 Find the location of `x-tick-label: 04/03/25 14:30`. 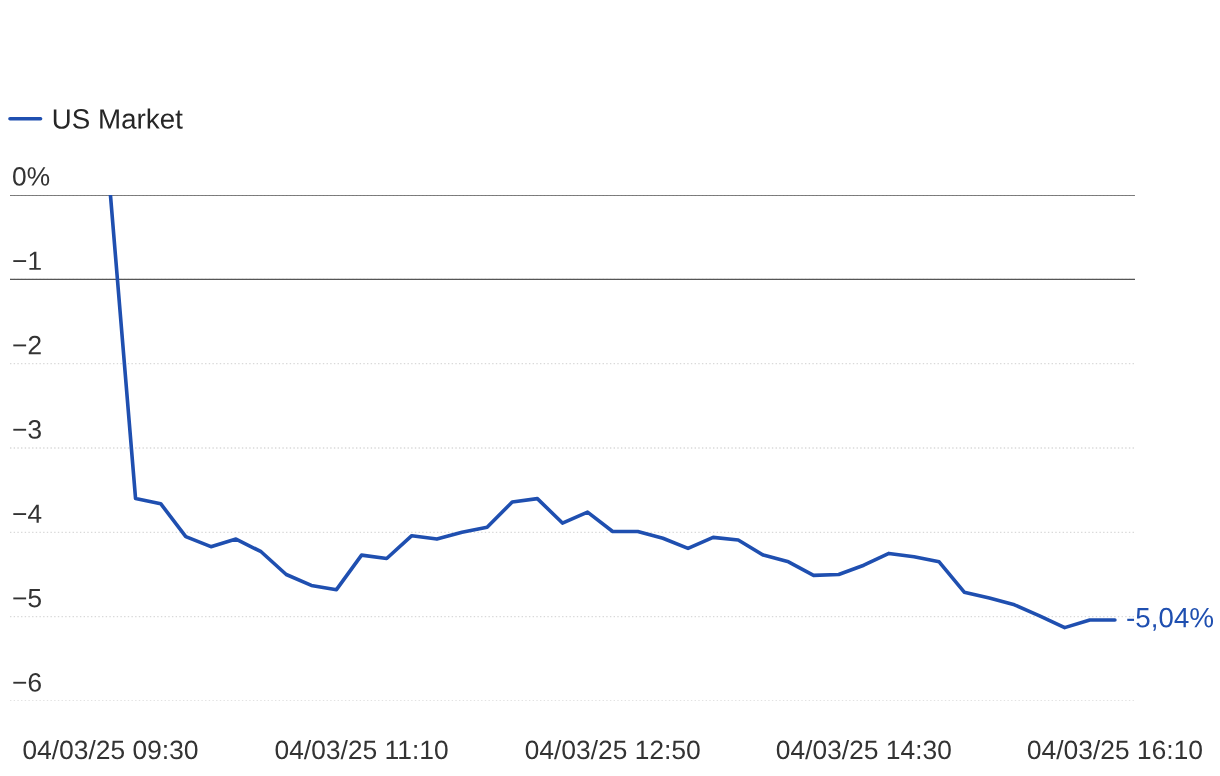

x-tick-label: 04/03/25 14:30 is located at coordinates (863, 749).